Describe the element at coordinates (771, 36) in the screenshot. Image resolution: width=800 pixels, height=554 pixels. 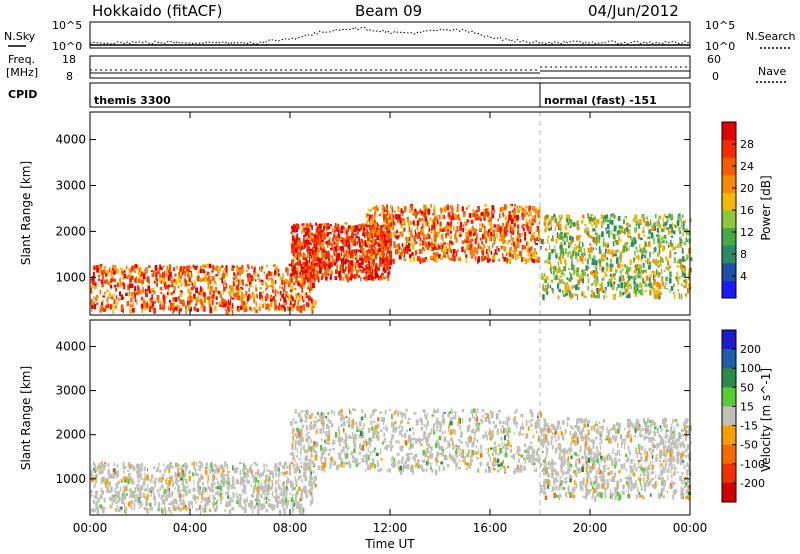
I see `nsearch-label: N.Search` at that location.